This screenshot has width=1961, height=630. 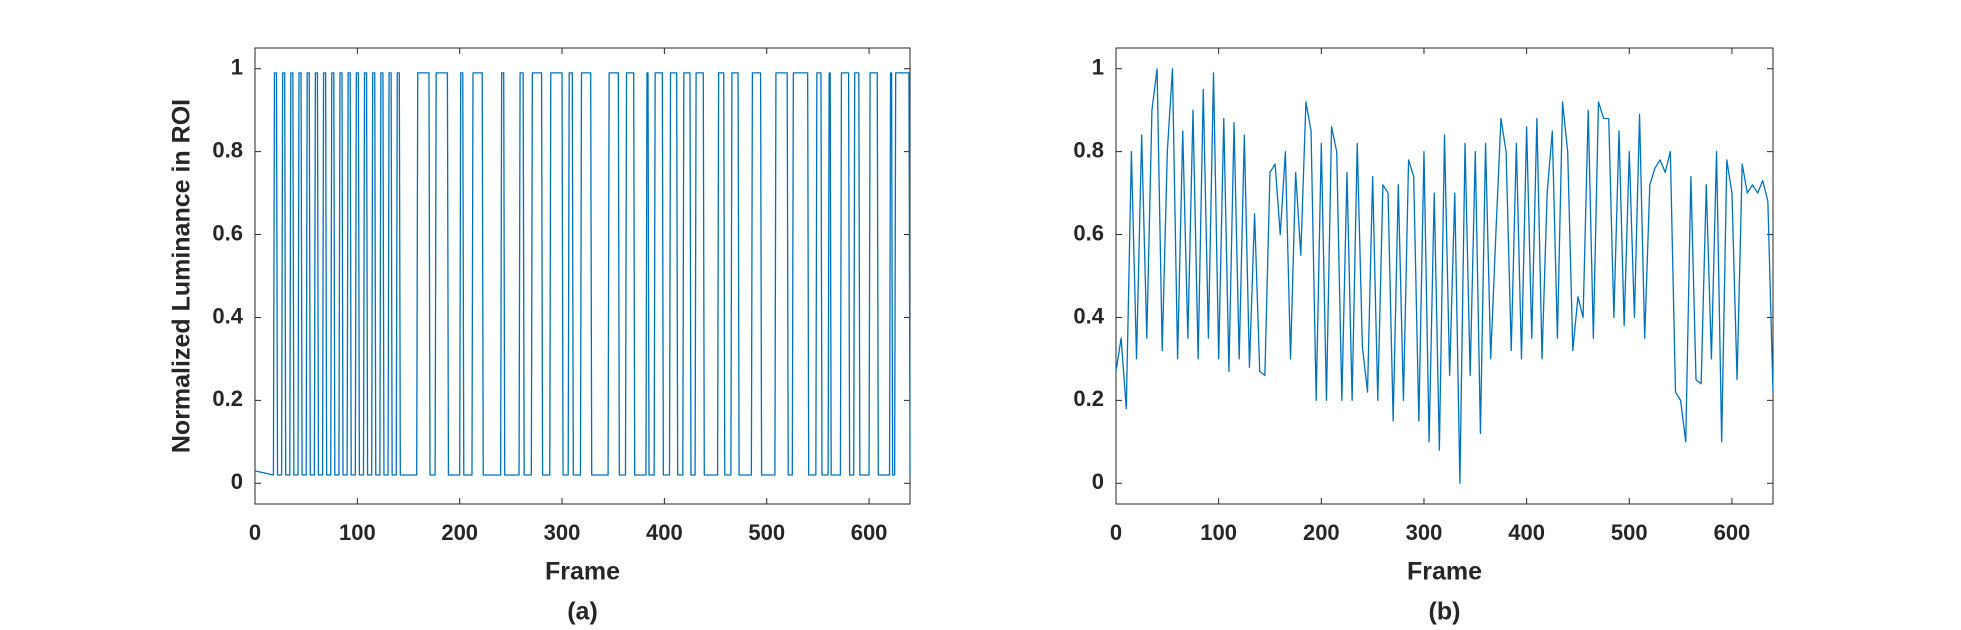 I want to click on caption: (a), so click(x=582, y=612).